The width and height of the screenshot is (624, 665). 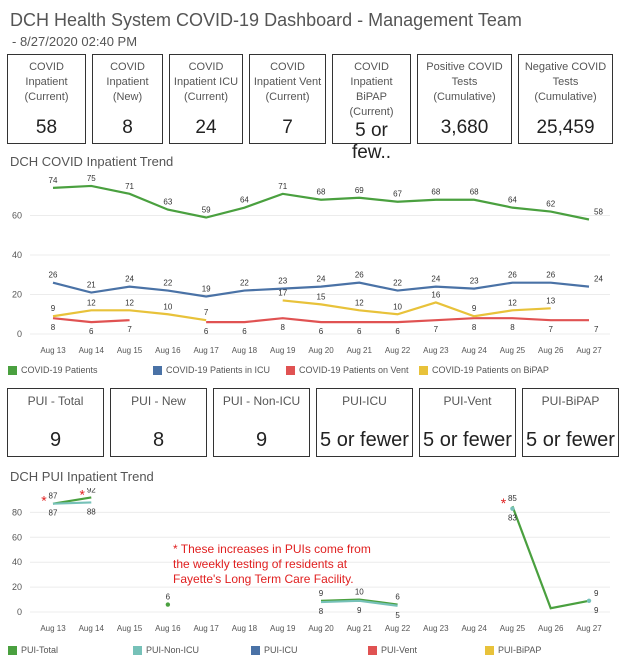 What do you see at coordinates (359, 592) in the screenshot?
I see `data-label: 10` at bounding box center [359, 592].